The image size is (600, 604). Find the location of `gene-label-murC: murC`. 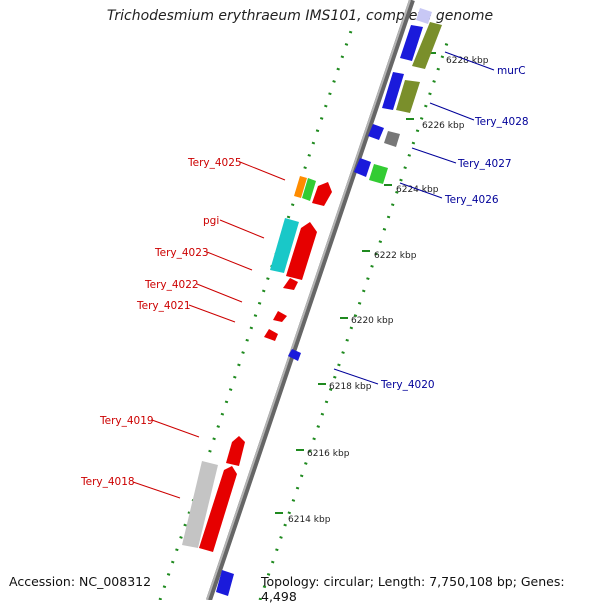

gene-label-murC: murC is located at coordinates (511, 71).